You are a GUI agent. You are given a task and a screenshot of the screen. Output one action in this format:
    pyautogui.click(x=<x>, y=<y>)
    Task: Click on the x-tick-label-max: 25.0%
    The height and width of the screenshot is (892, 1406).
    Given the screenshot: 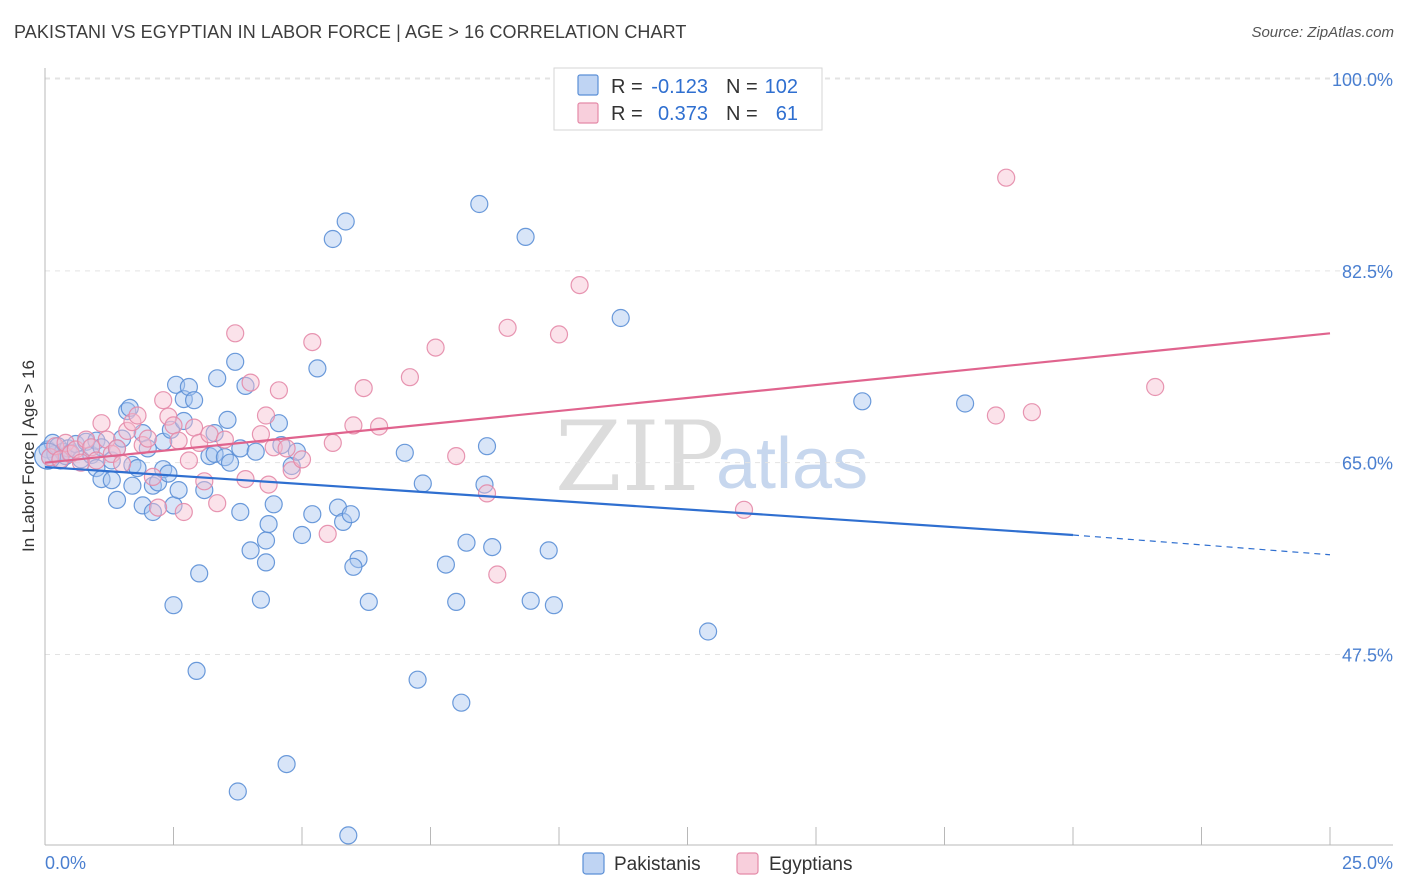 What is the action you would take?
    pyautogui.click(x=1367, y=863)
    